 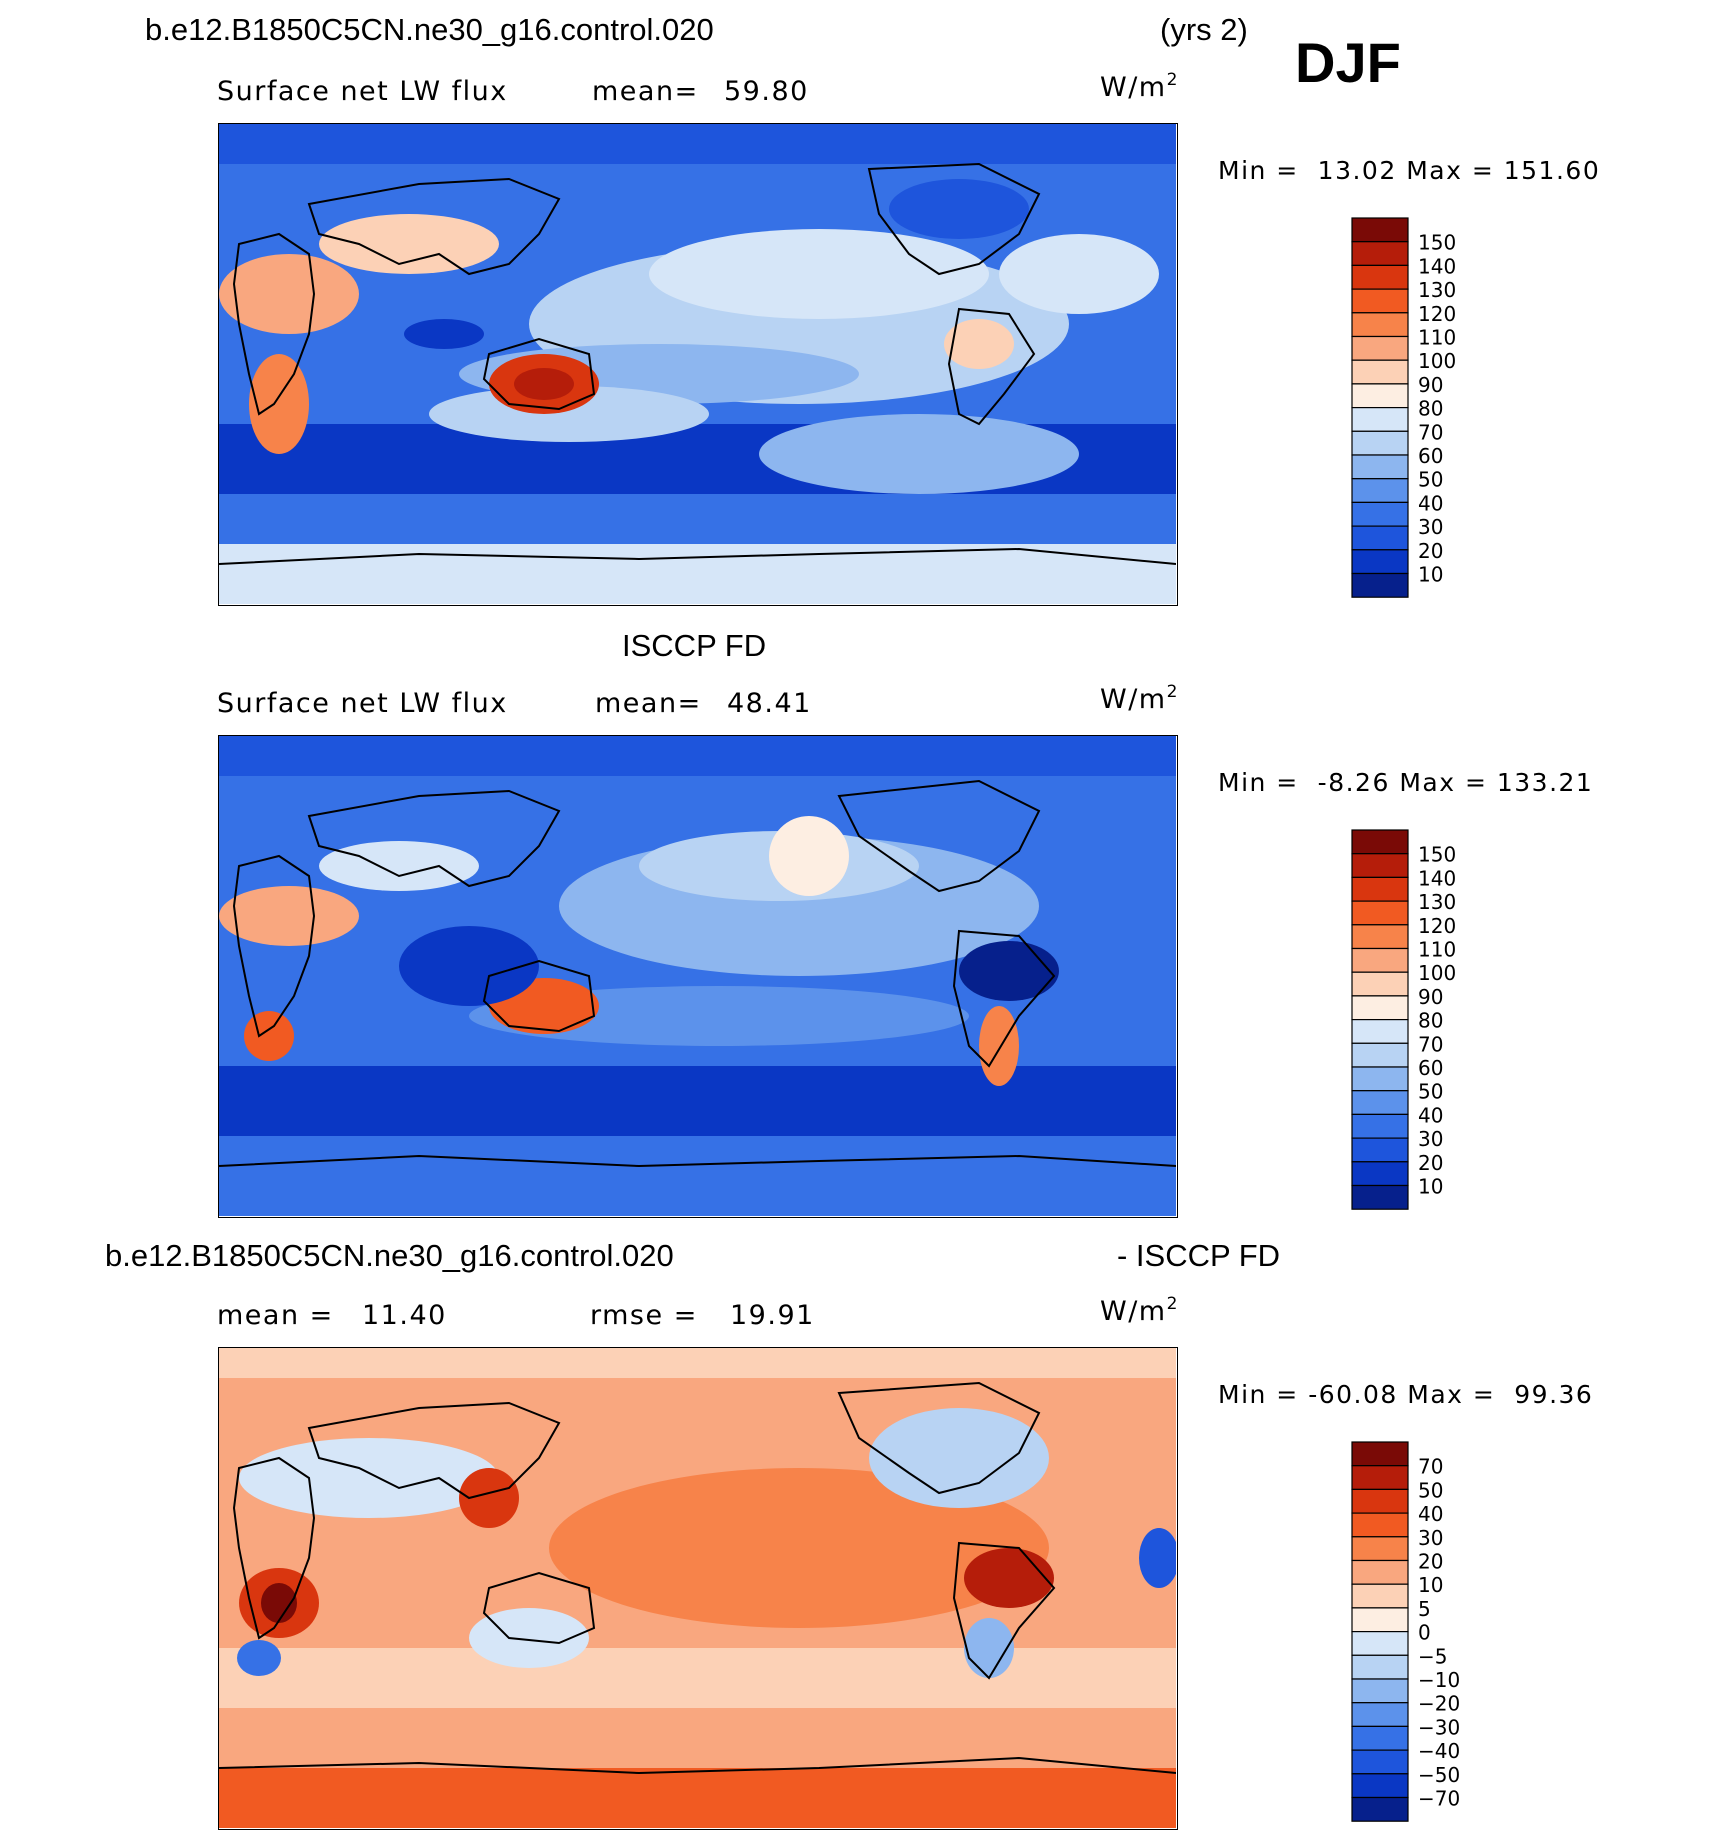 What do you see at coordinates (1545, 782) in the screenshot?
I see `panel2-max-value: 133.21` at bounding box center [1545, 782].